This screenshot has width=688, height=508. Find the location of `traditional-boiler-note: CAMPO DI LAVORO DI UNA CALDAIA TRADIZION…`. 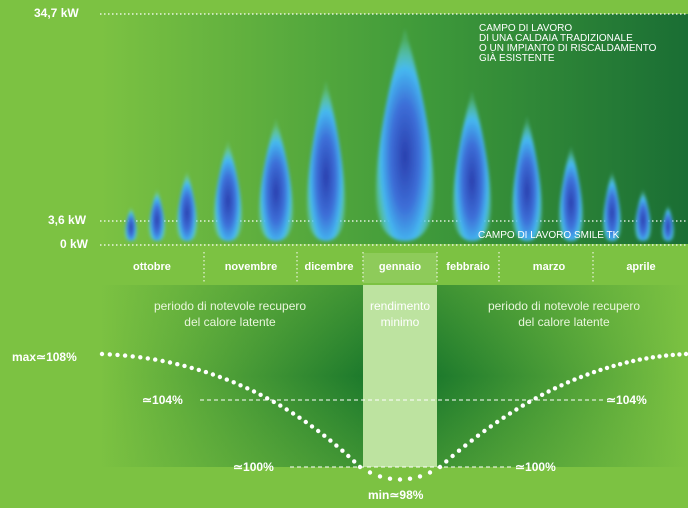

traditional-boiler-note: CAMPO DI LAVORO DI UNA CALDAIA TRADIZION… is located at coordinates (567, 44).